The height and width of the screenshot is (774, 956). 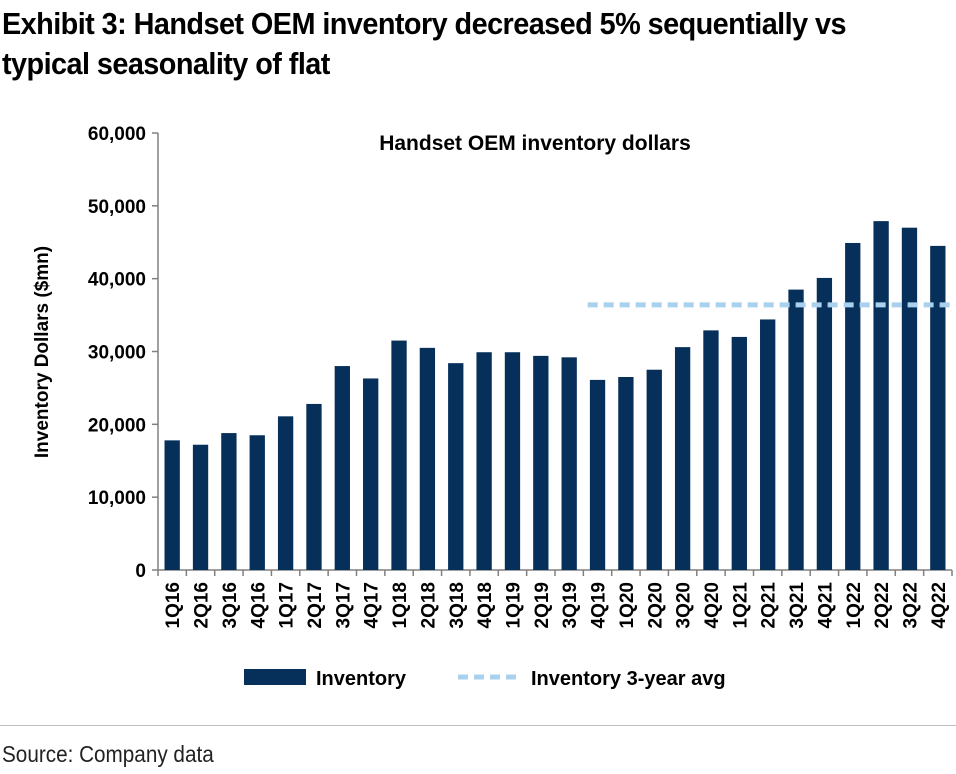 What do you see at coordinates (910, 605) in the screenshot?
I see `x-tick-label: 3Q22` at bounding box center [910, 605].